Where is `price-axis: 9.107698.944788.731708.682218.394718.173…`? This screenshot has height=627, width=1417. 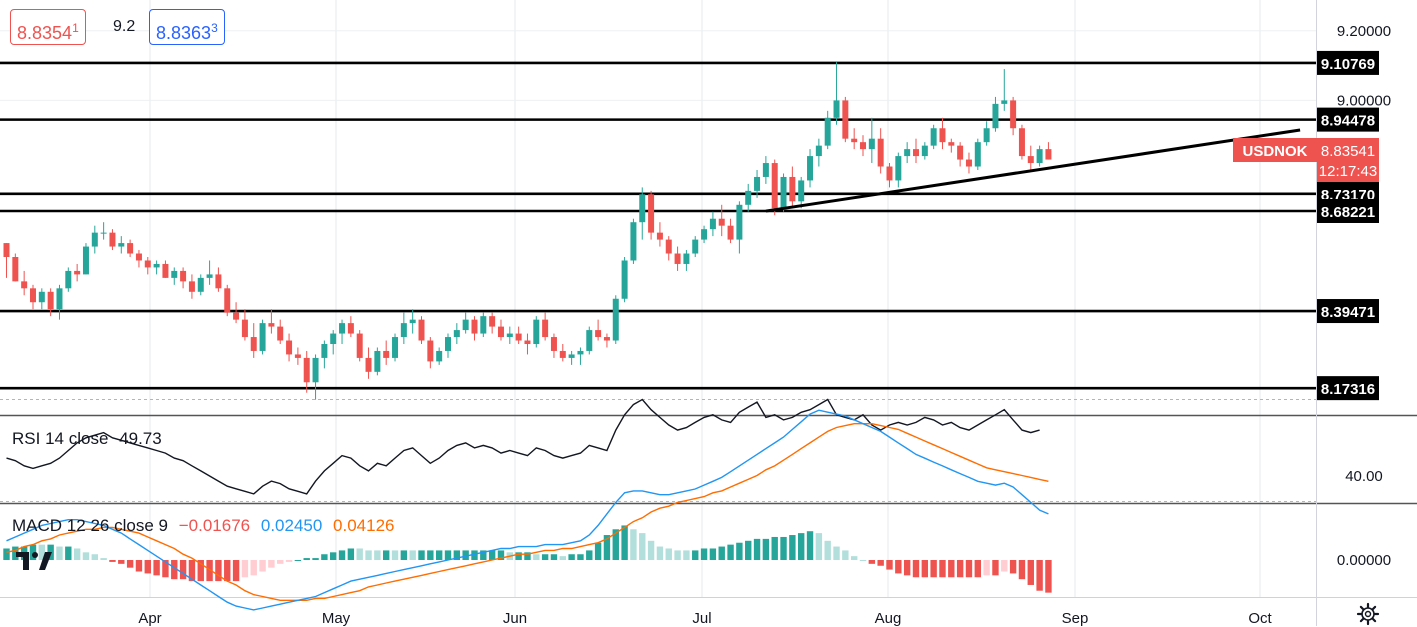 price-axis: 9.107698.944788.731708.682218.394718.173… is located at coordinates (1354, 296).